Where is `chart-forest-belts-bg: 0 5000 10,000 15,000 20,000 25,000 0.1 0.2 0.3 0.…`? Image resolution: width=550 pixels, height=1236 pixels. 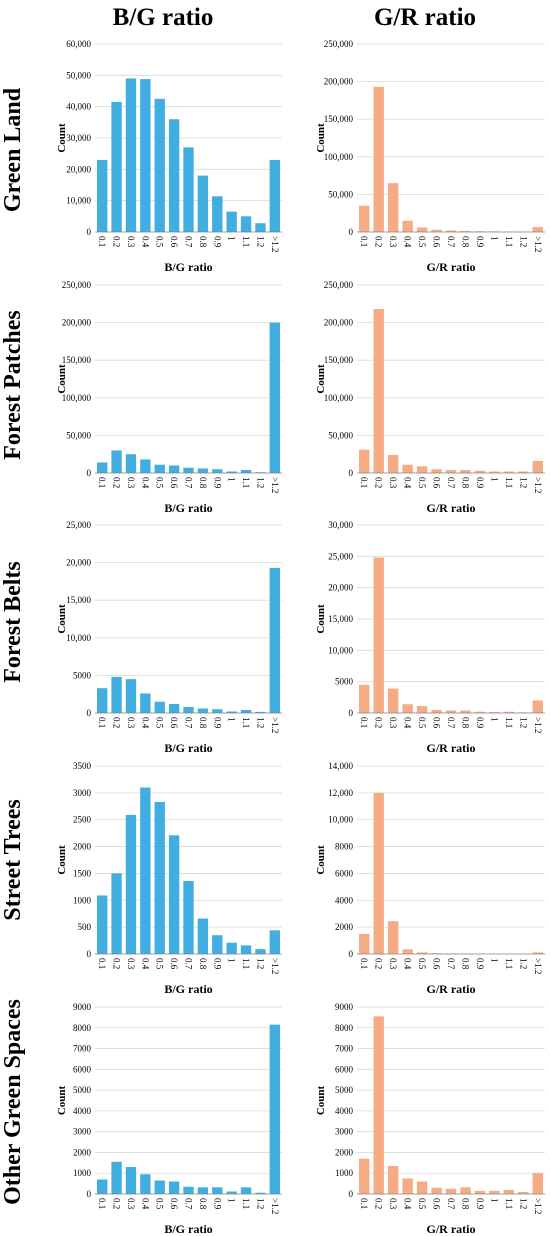 chart-forest-belts-bg: 0 5000 10,000 15,000 20,000 25,000 0.1 0.2 0.3 0.… is located at coordinates (169, 637).